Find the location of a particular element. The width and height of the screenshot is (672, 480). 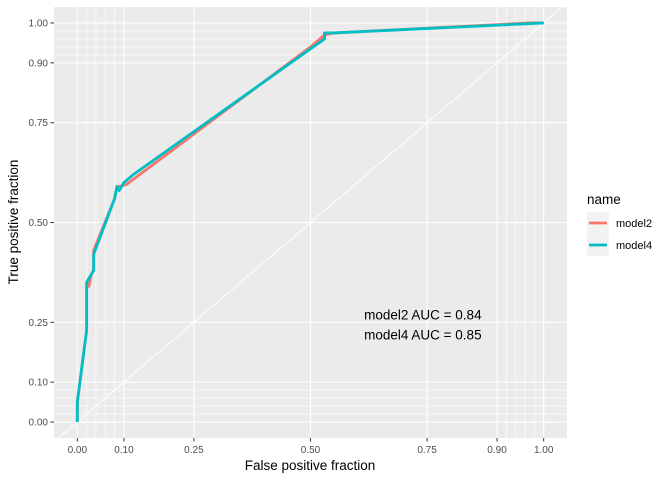

legend: name model2 model4 is located at coordinates (619, 224).